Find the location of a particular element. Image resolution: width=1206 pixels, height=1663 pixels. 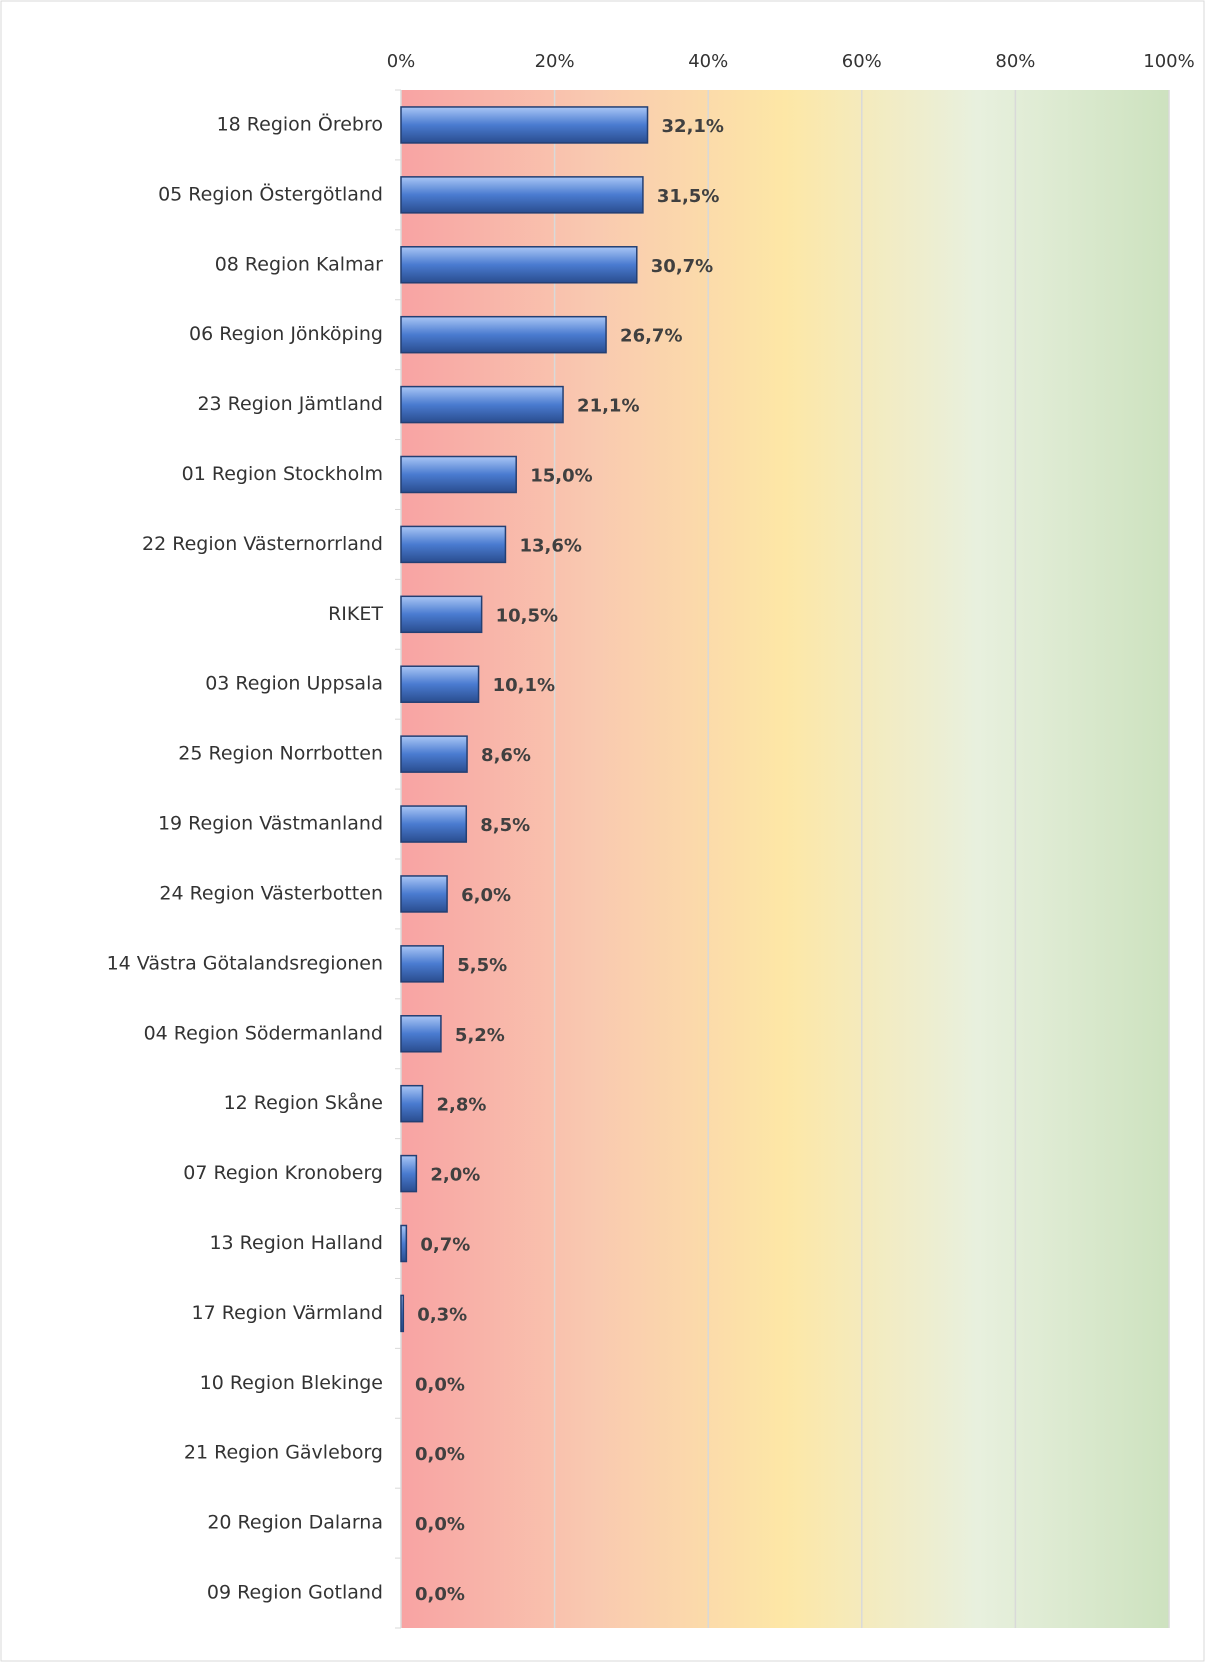

y-tick-label: 04 Region Södermanland is located at coordinates (263, 1033).